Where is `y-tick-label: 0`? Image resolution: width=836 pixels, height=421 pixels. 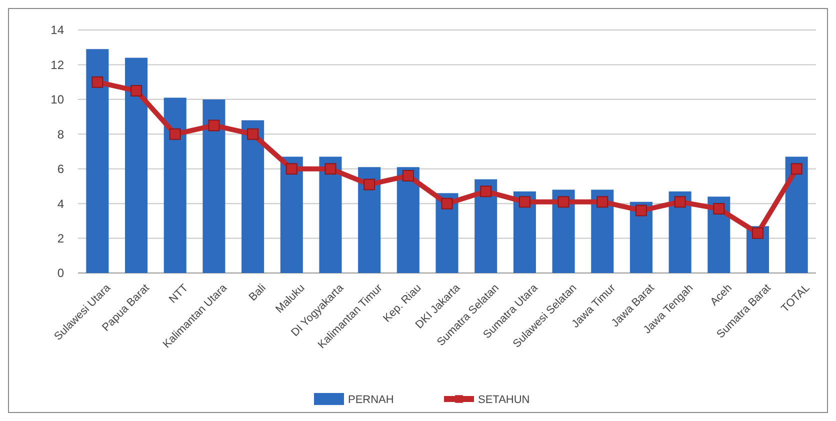
y-tick-label: 0 is located at coordinates (60, 273).